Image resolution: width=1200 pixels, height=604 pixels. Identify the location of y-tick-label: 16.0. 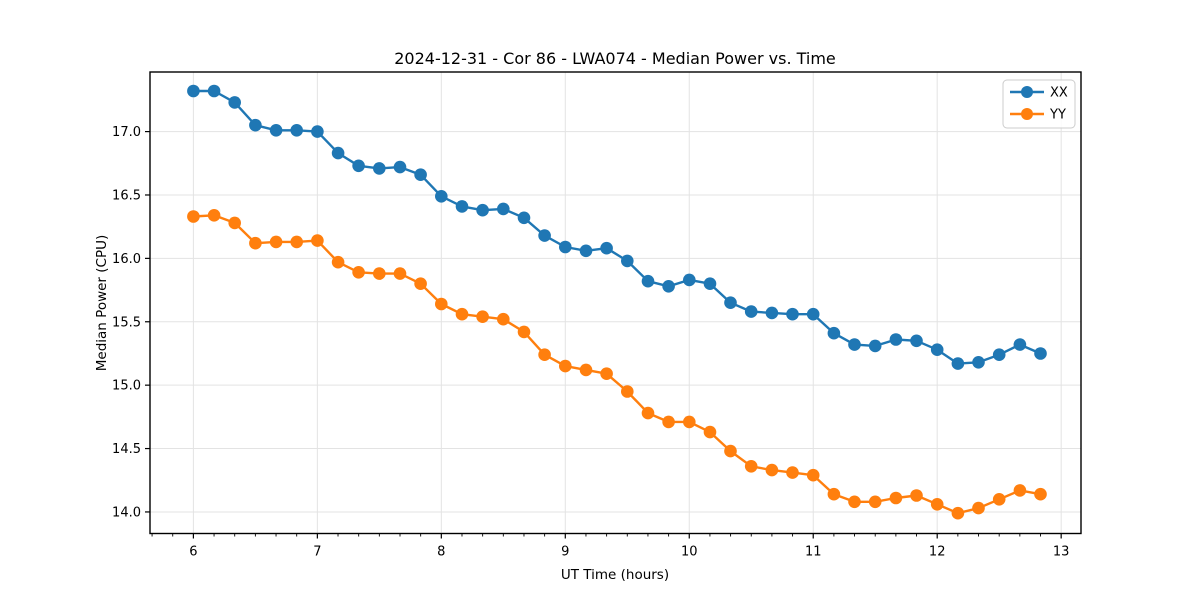
(126, 259).